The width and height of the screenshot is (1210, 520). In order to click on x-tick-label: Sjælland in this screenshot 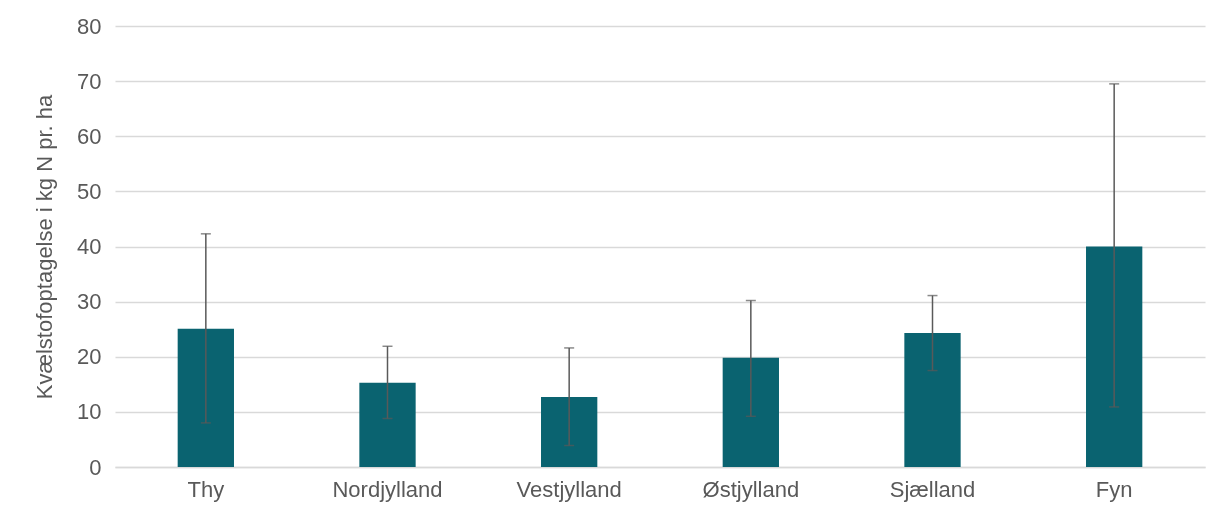, I will do `click(932, 489)`.